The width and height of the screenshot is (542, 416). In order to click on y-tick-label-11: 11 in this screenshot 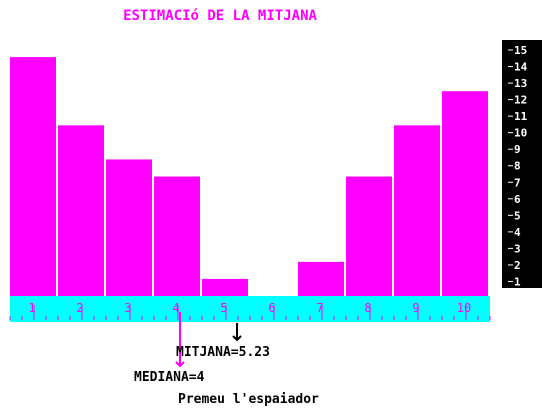, I will do `click(521, 116)`.